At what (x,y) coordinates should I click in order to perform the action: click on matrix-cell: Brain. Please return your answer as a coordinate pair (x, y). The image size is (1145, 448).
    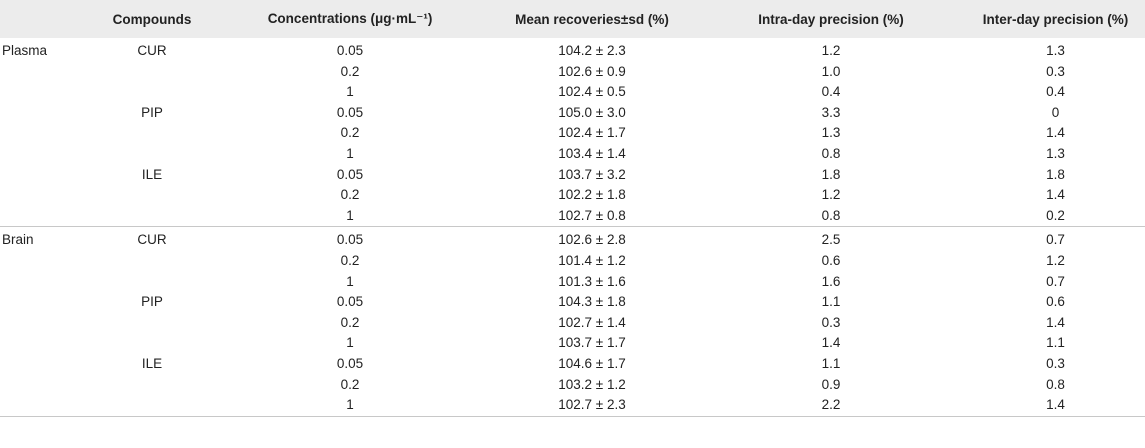
    Looking at the image, I should click on (18, 240).